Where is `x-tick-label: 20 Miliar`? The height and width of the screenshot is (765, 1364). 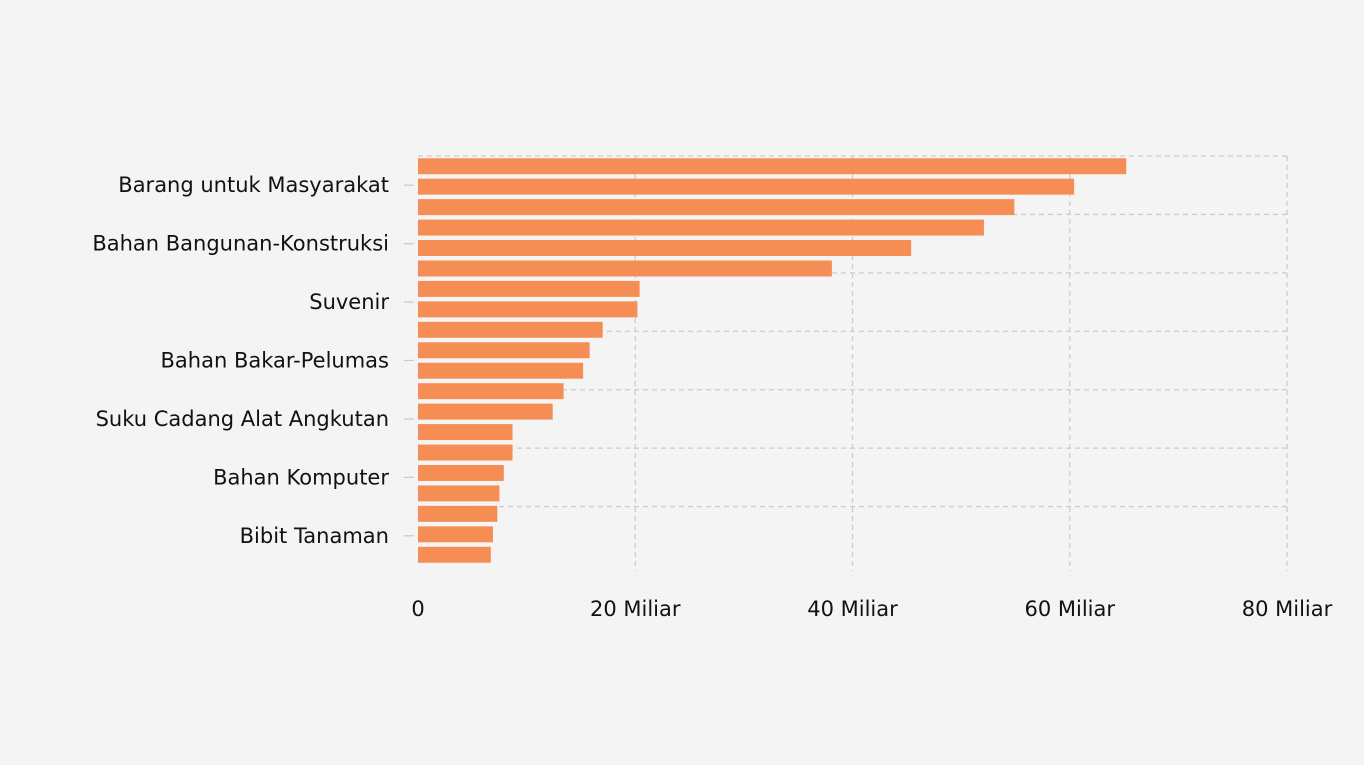 x-tick-label: 20 Miliar is located at coordinates (635, 609).